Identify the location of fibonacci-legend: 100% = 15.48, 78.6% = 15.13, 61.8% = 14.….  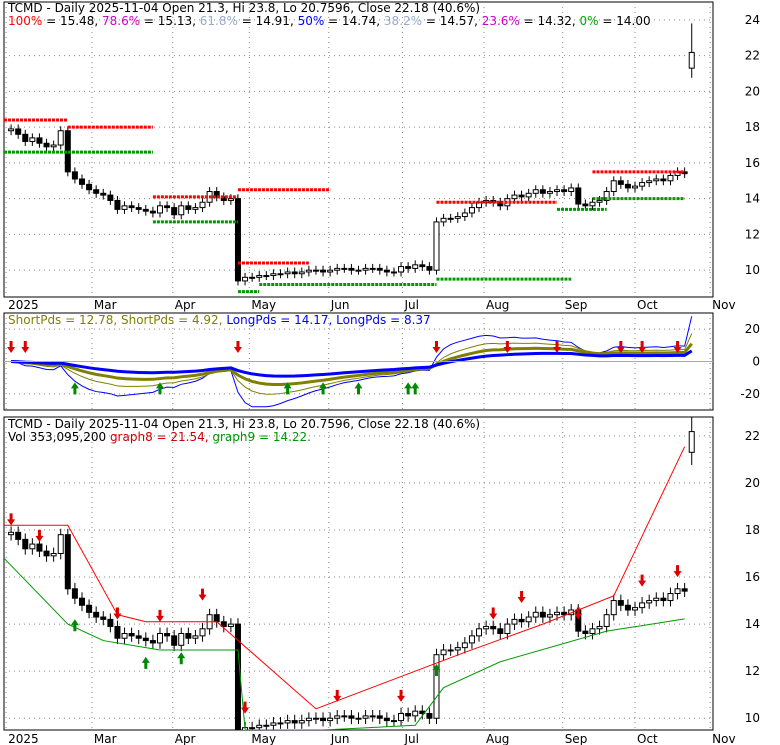
(329, 21).